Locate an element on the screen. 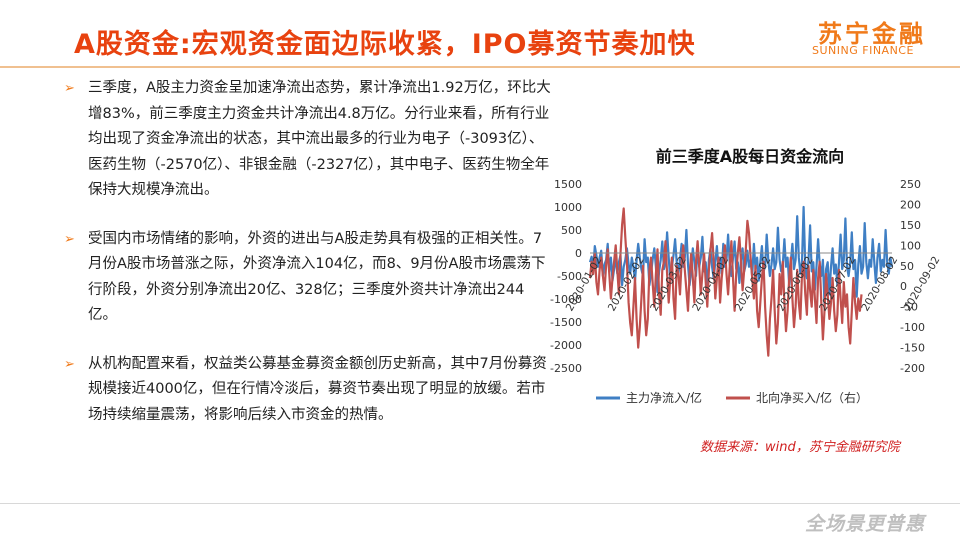  data-source-note: 数据来源：wind，苏宁金融研究院 is located at coordinates (800, 447).